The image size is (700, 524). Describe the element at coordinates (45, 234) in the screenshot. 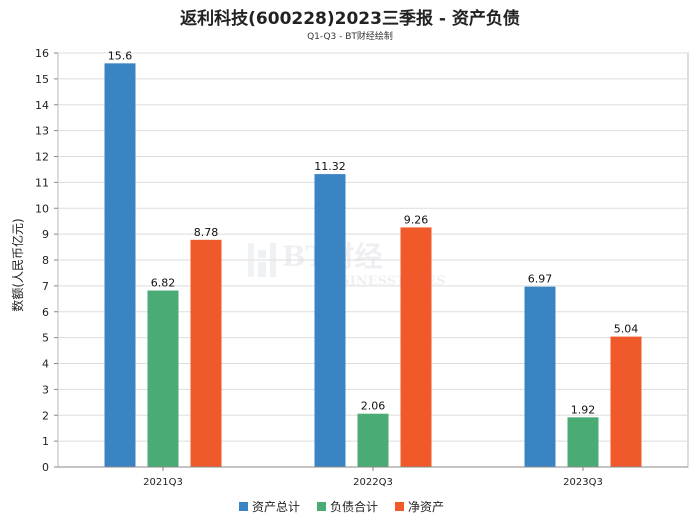

I see `y-tick-label: 9` at that location.